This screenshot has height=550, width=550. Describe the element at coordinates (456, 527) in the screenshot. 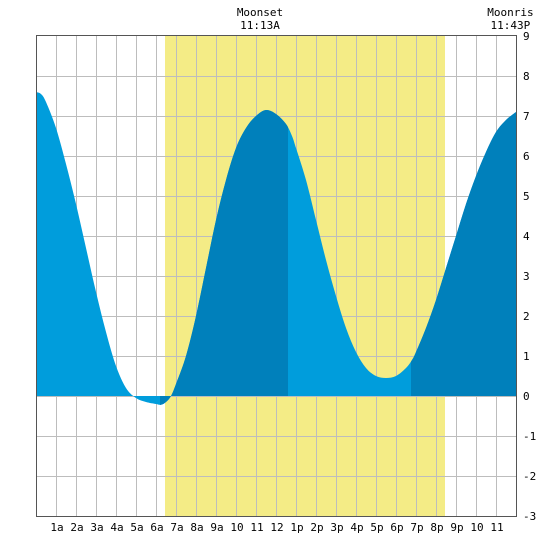

I see `x-tick-label: 9p` at that location.